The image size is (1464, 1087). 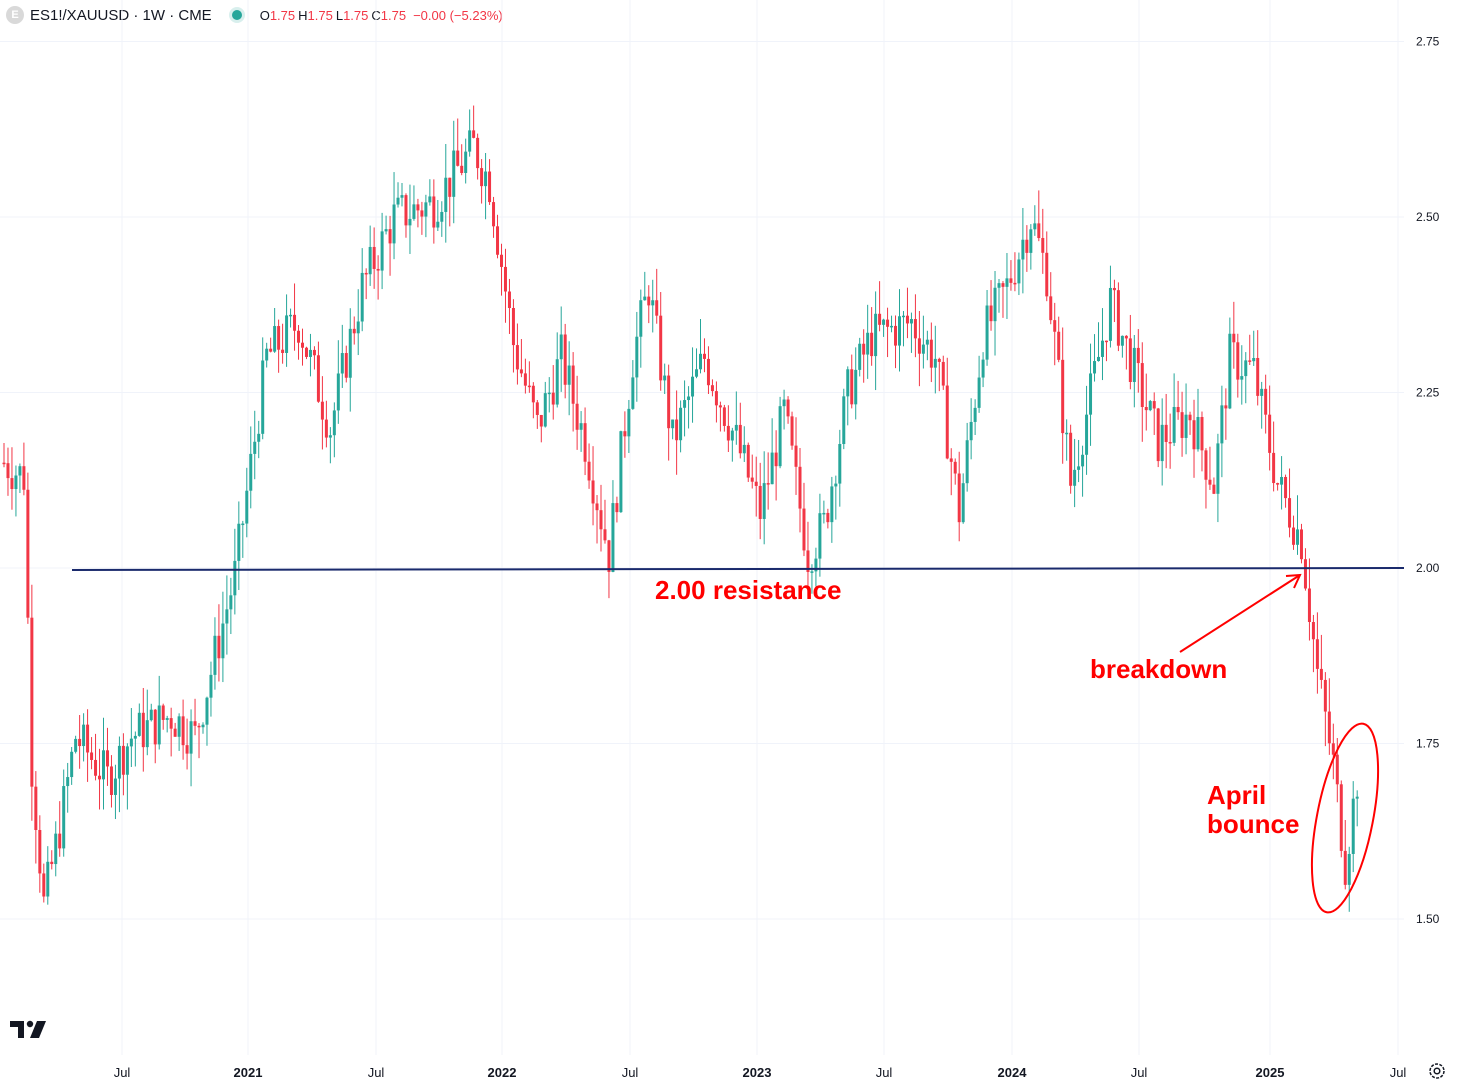 What do you see at coordinates (352, 15) in the screenshot?
I see `ohlc-low: L1.75` at bounding box center [352, 15].